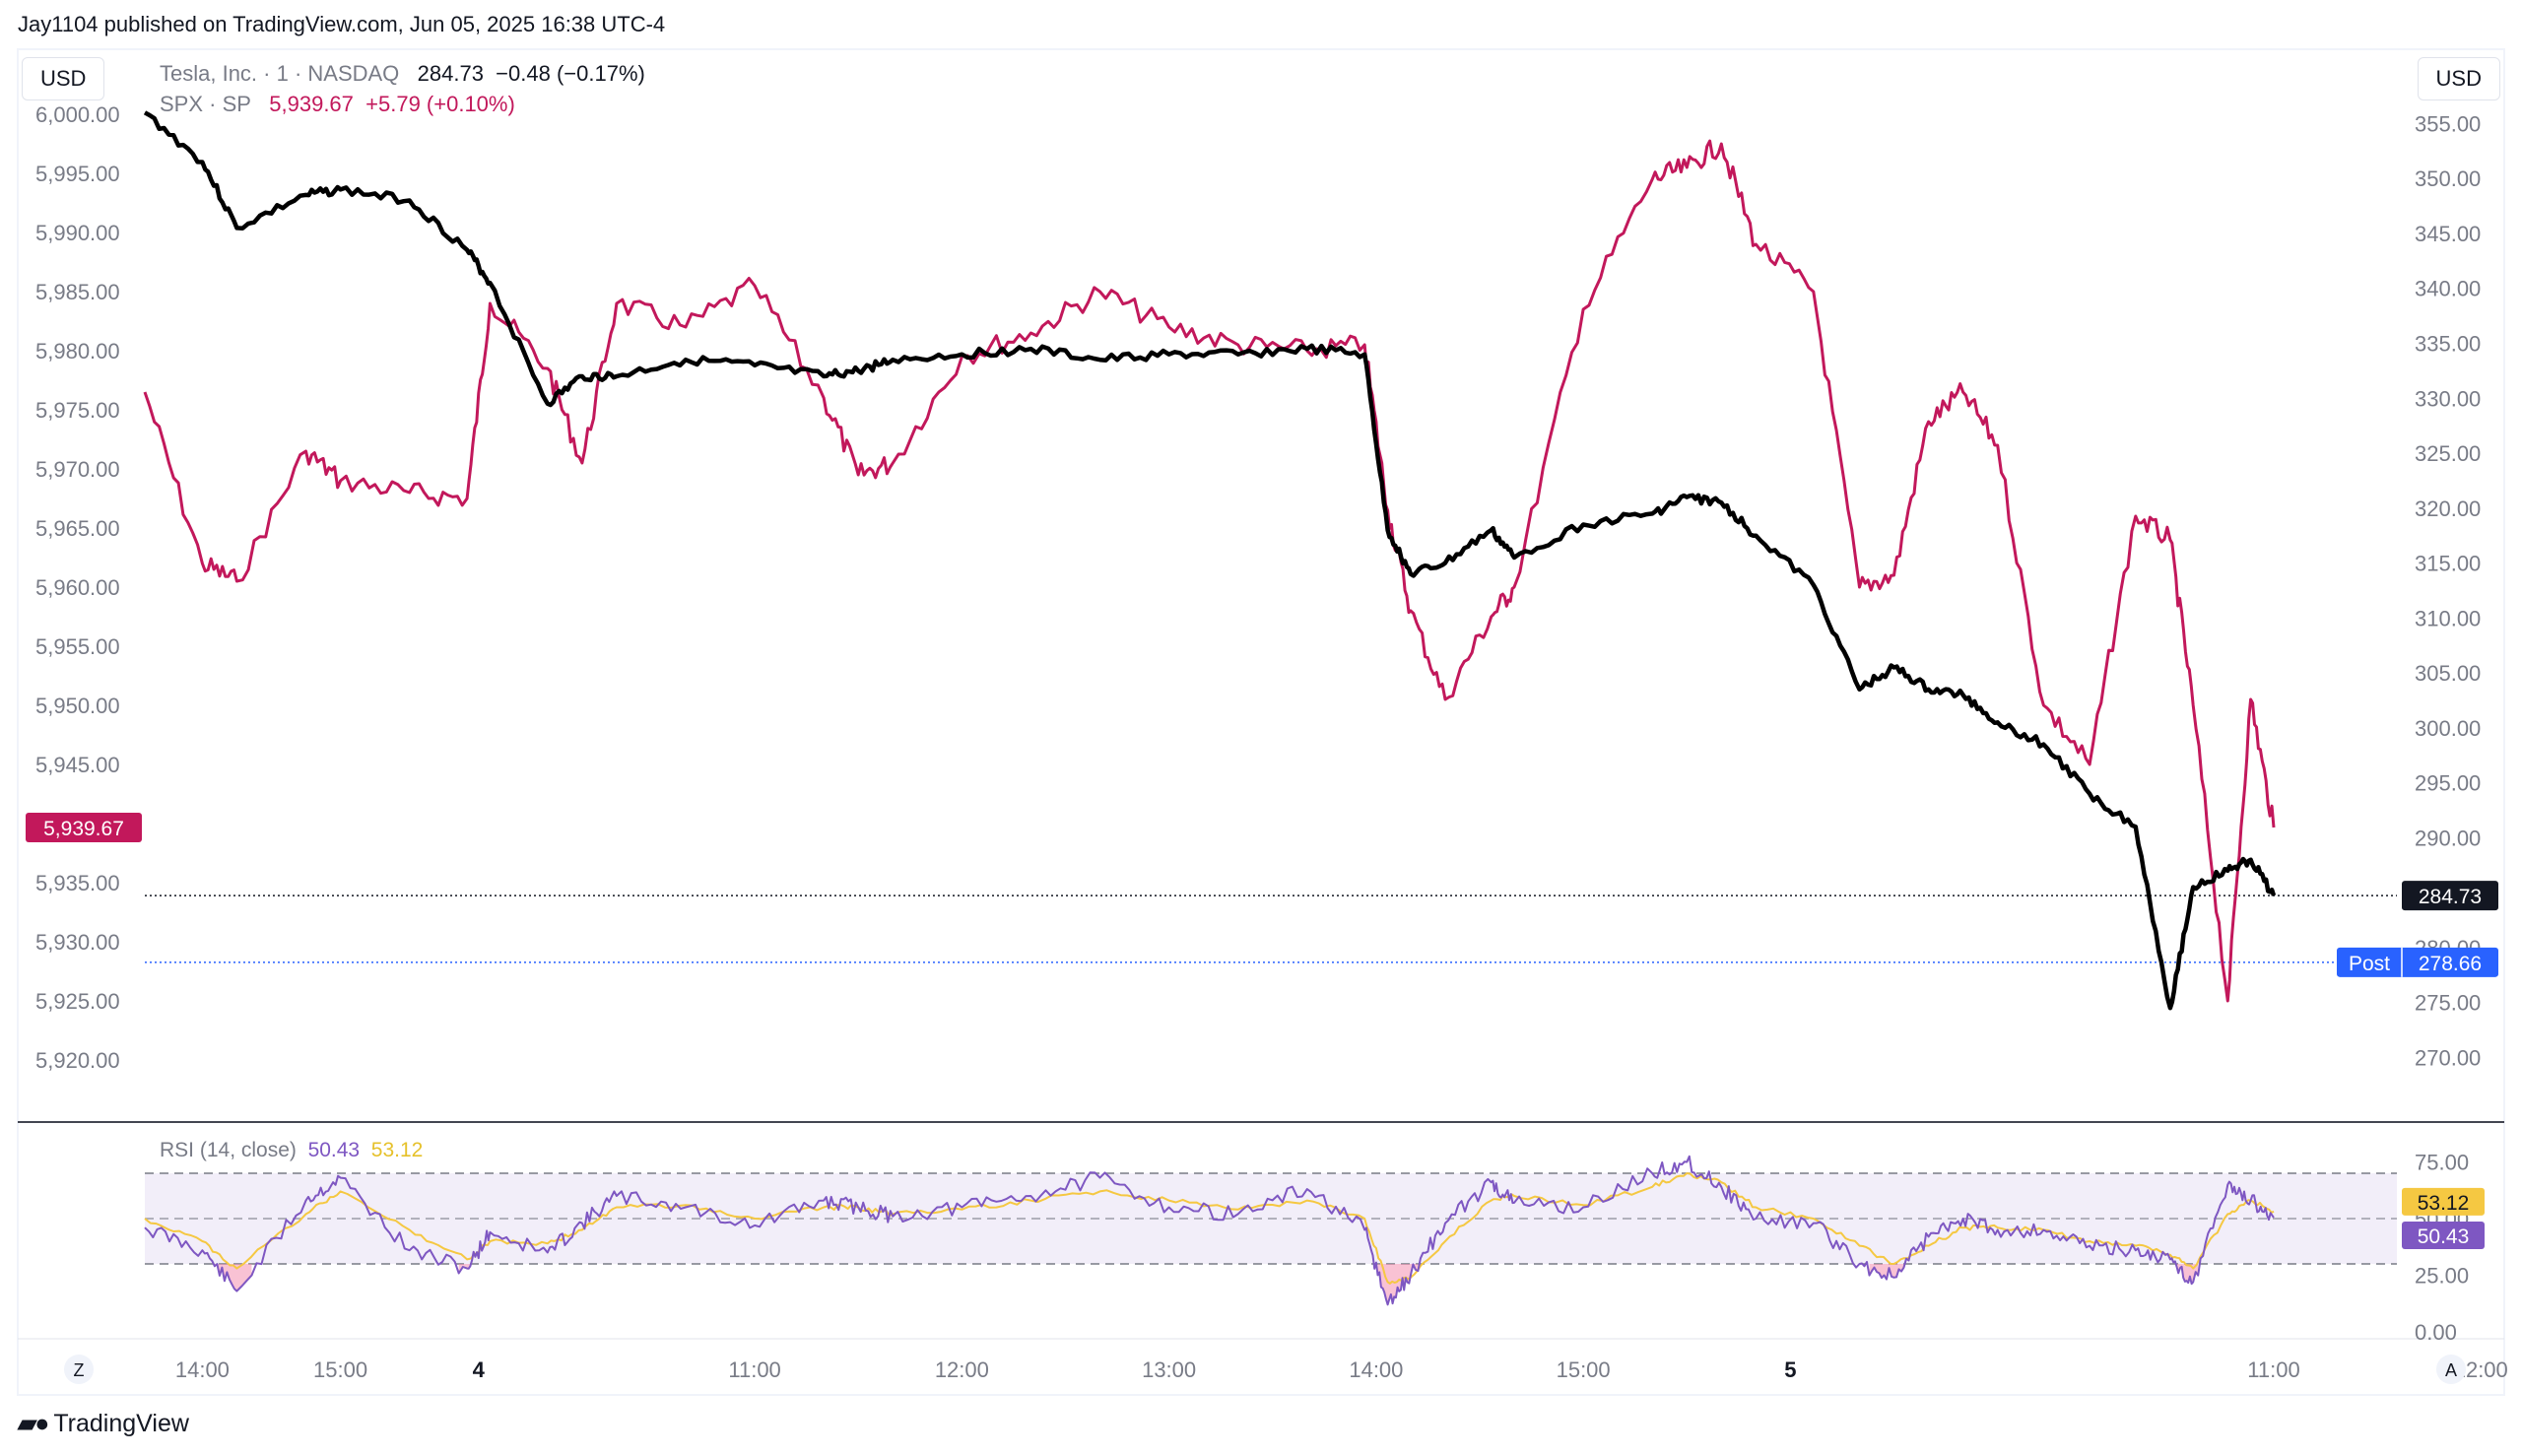  What do you see at coordinates (397, 1150) in the screenshot?
I see `rsi-legend-ma: 53.12` at bounding box center [397, 1150].